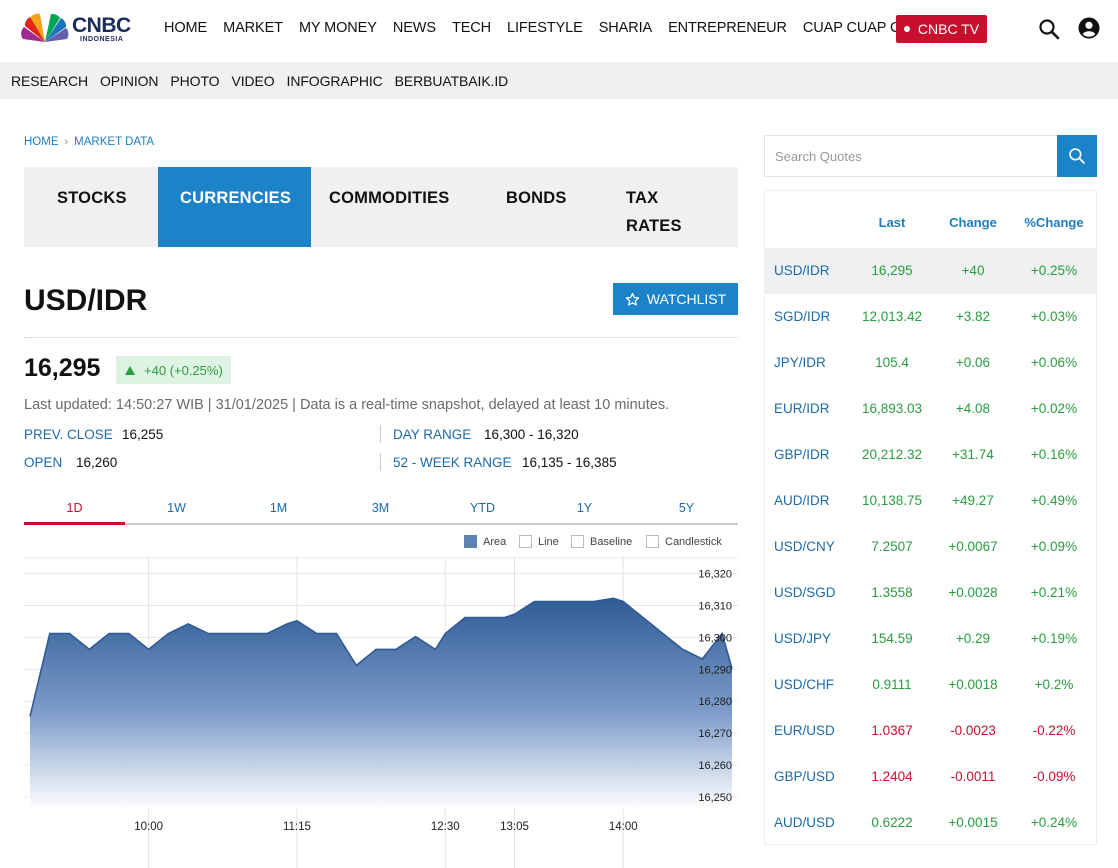  I want to click on breadcrumb-market-data: MARKET DATA, so click(114, 142).